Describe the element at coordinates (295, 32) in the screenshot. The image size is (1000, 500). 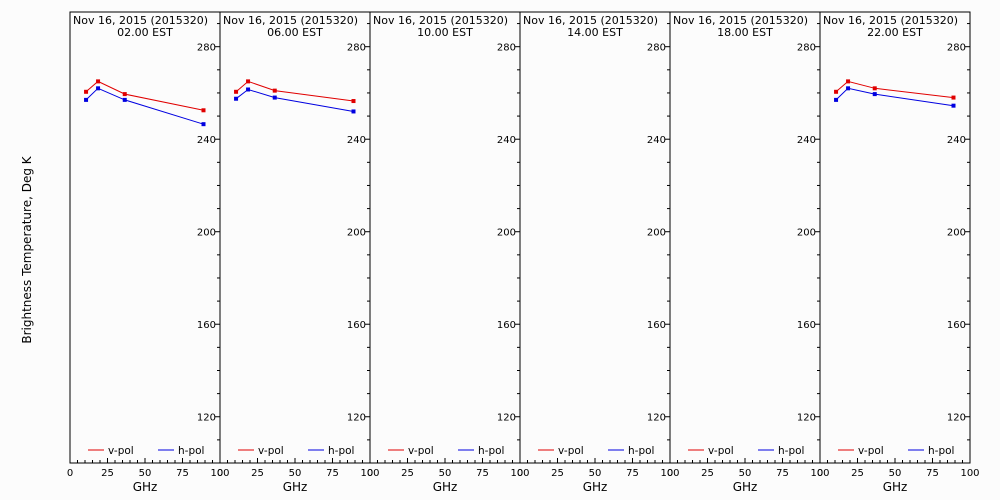
I see `panel-title-line2: 06.00 EST` at that location.